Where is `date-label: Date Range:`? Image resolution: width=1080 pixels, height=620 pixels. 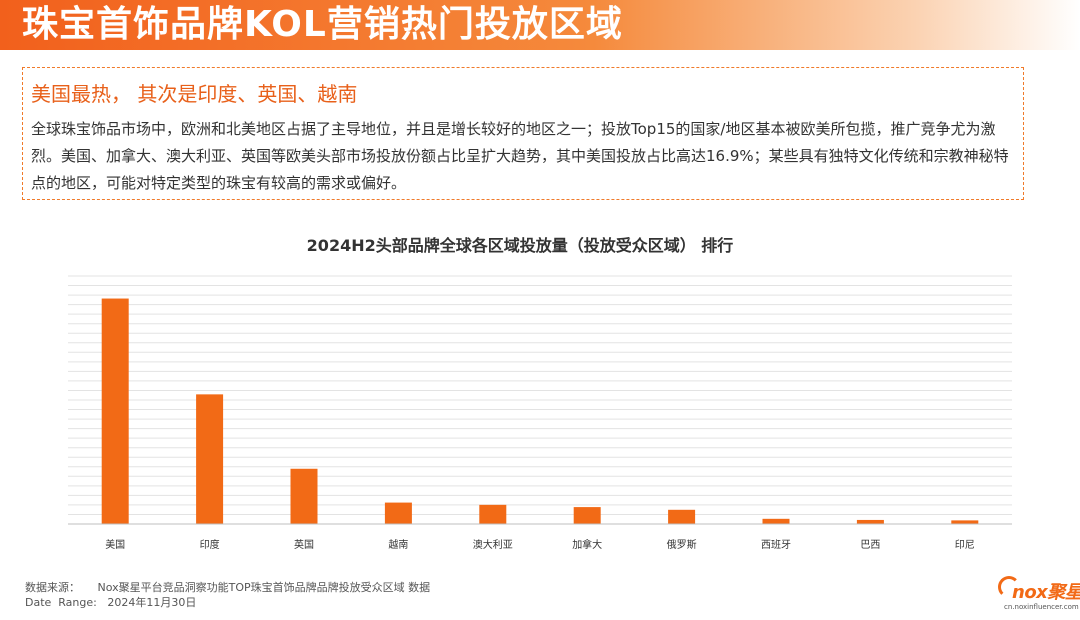 date-label: Date Range: is located at coordinates (61, 602).